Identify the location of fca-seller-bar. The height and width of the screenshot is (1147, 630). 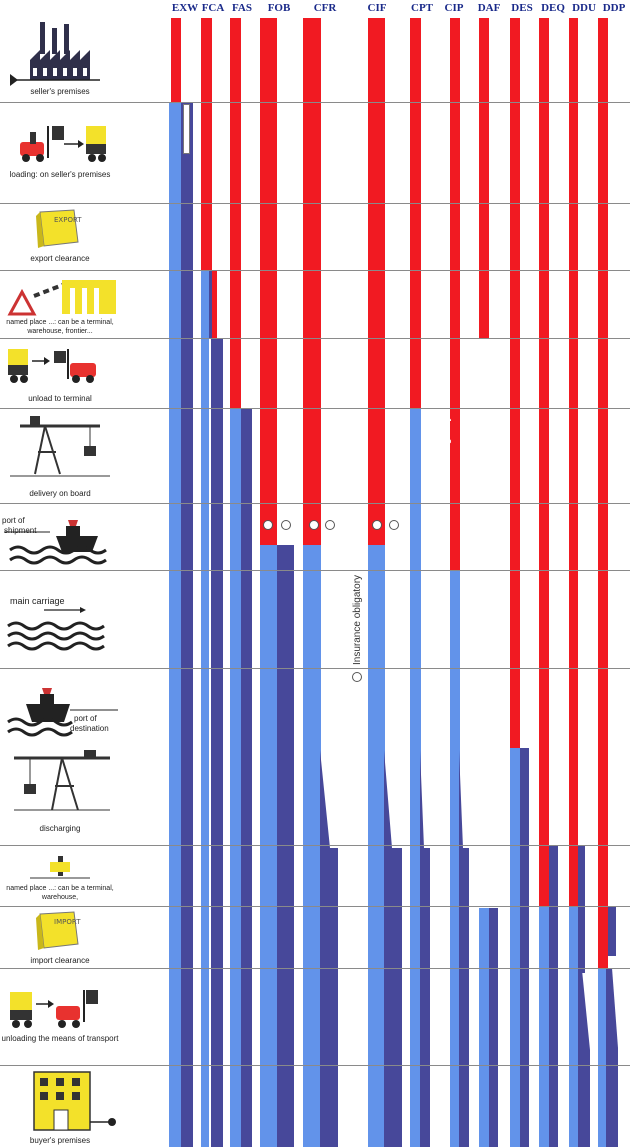
(206, 144).